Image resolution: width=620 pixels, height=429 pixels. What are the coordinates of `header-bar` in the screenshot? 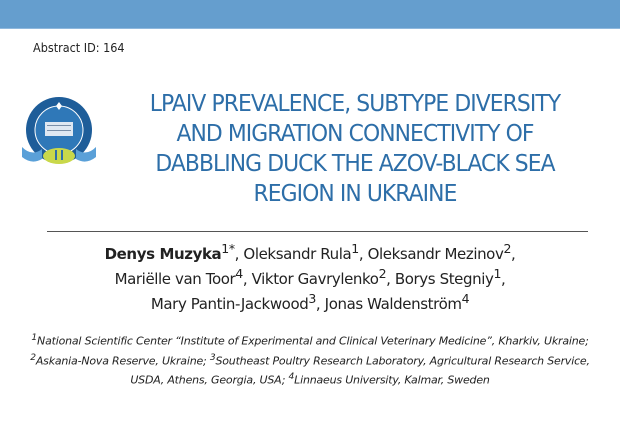 It's located at (310, 14).